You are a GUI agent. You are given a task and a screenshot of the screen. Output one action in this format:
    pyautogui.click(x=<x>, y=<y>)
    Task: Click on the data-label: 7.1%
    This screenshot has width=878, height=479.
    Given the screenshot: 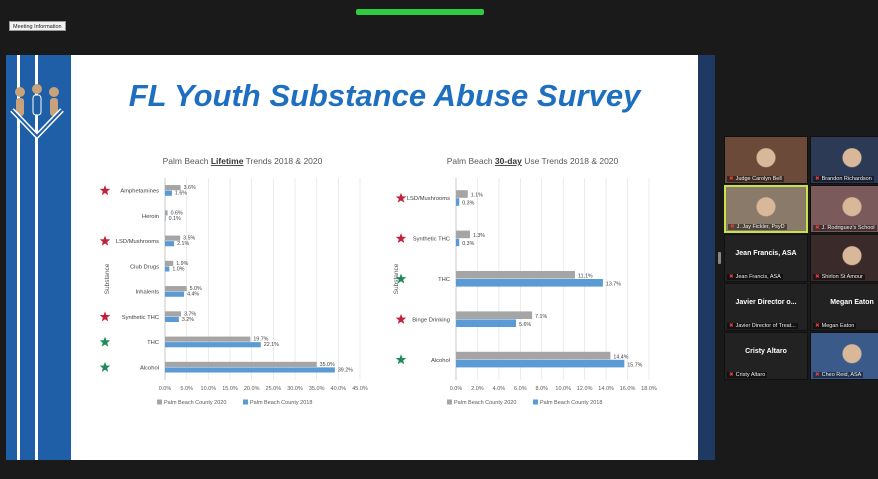 What is the action you would take?
    pyautogui.click(x=541, y=317)
    